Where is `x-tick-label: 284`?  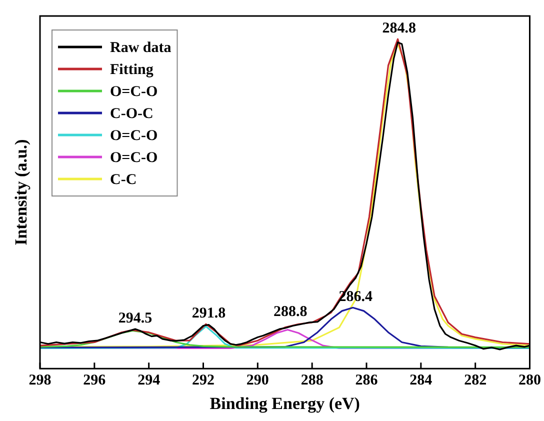 x-tick-label: 284 is located at coordinates (421, 380).